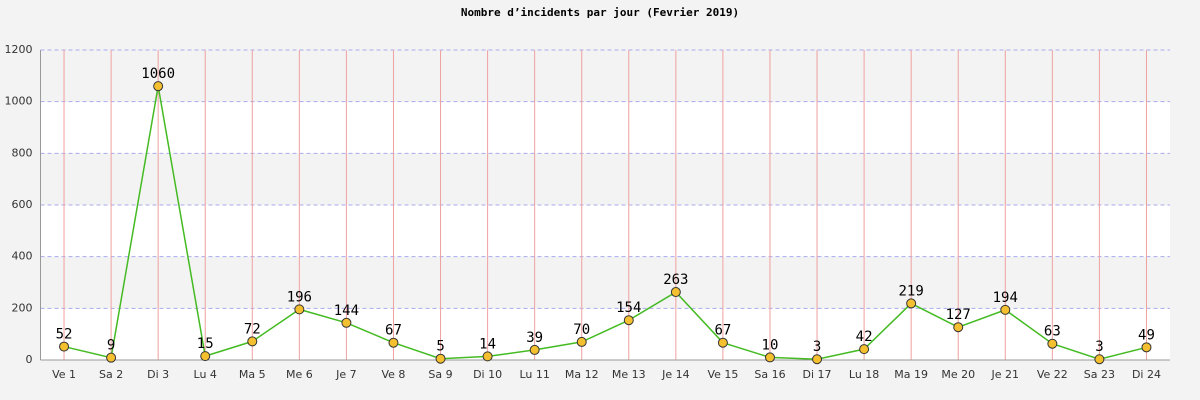  Describe the element at coordinates (440, 347) in the screenshot. I see `value-label: 5` at that location.